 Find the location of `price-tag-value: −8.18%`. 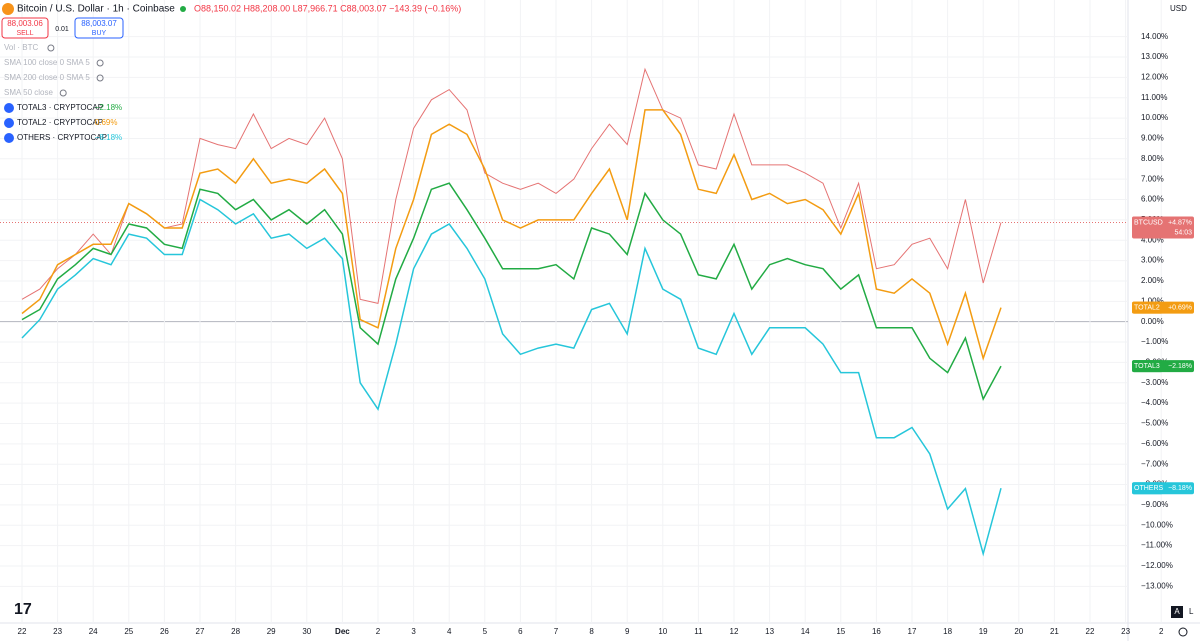

price-tag-value: −8.18% is located at coordinates (1180, 488).